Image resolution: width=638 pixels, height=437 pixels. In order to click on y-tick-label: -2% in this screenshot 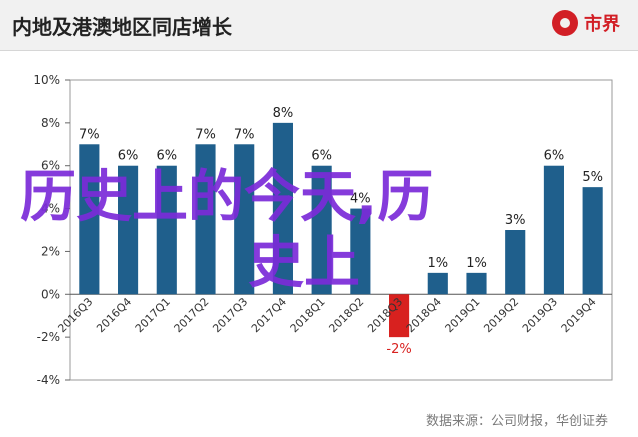, I will do `click(48, 337)`.